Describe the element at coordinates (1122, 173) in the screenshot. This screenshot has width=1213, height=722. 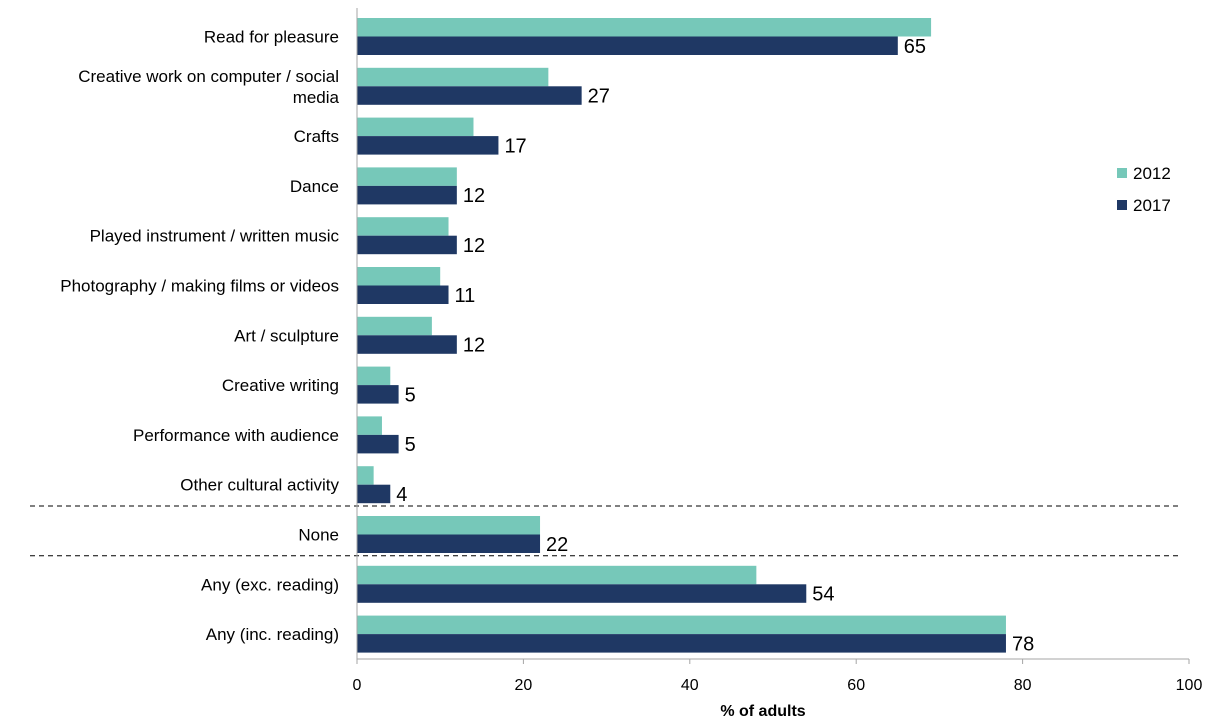
I see `legend-swatch-2012` at that location.